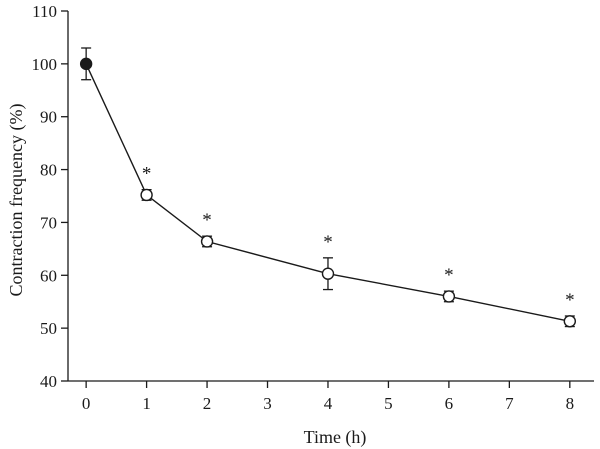 The width and height of the screenshot is (600, 449). Describe the element at coordinates (48, 222) in the screenshot. I see `y-tick-label: 70` at that location.